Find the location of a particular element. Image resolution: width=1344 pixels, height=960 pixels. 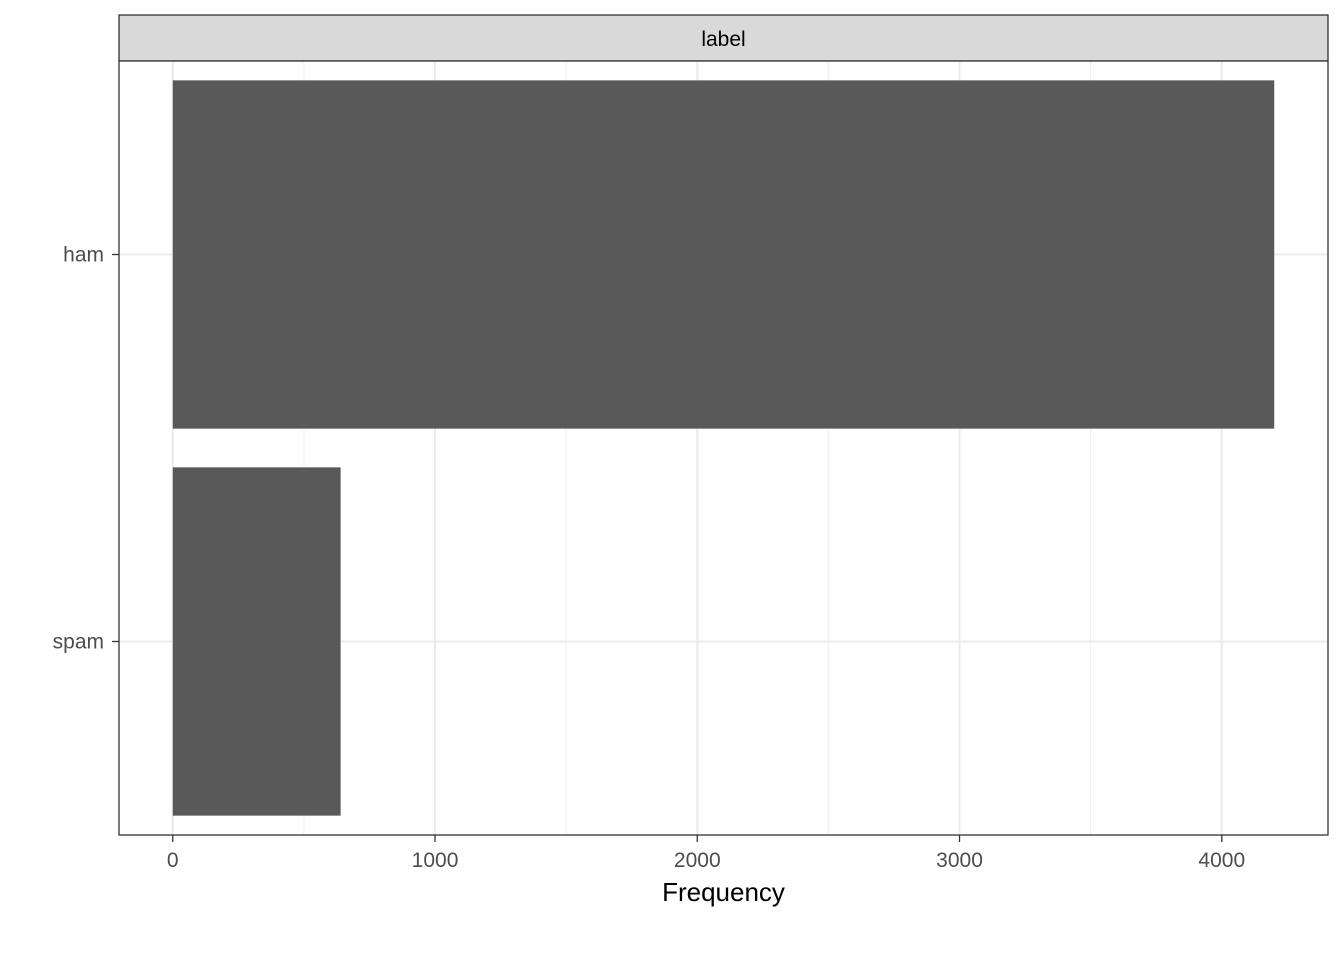

facet-strip-background is located at coordinates (723, 38).